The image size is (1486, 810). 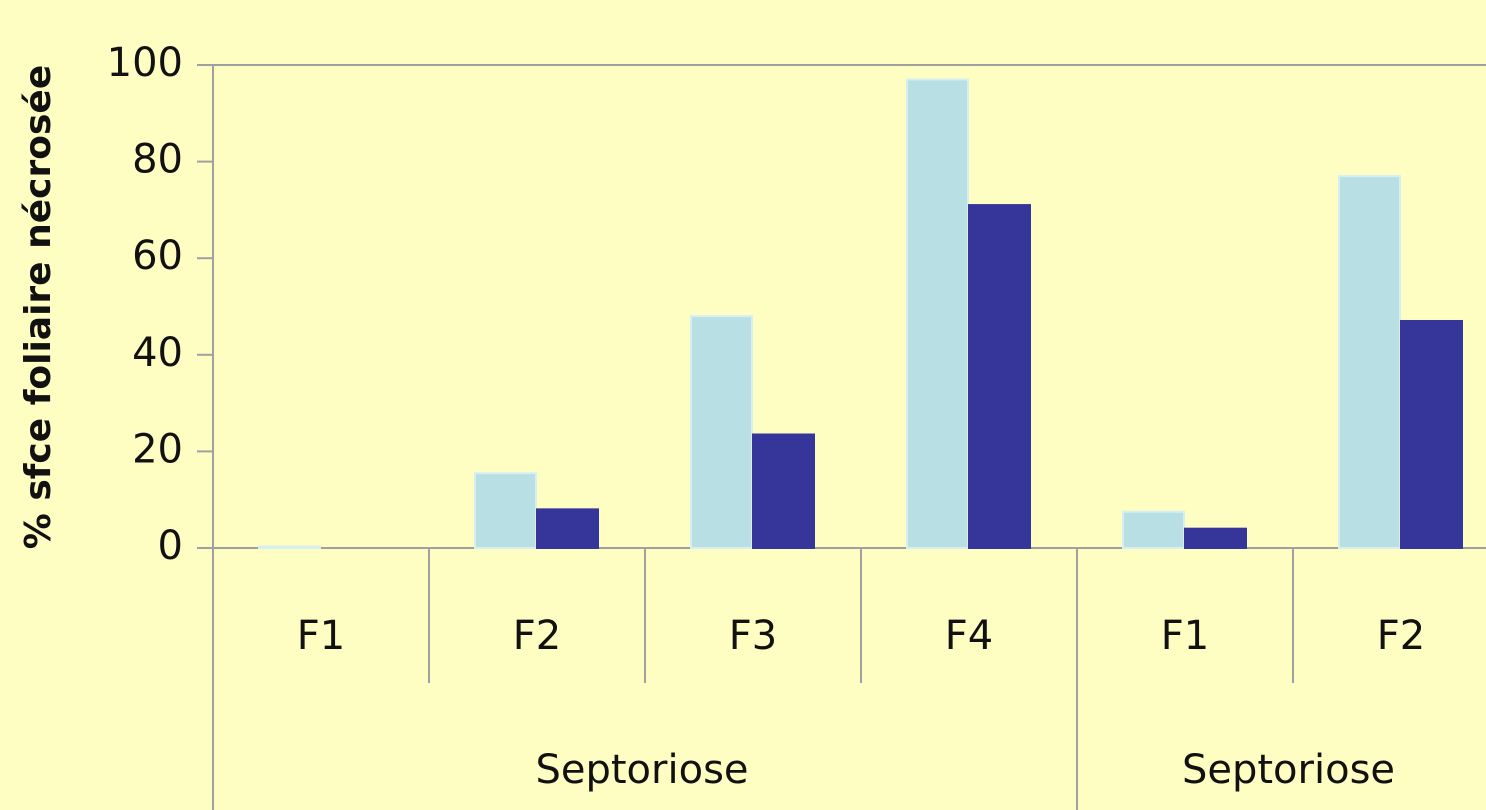 I want to click on x-tick-label: F4, so click(x=969, y=636).